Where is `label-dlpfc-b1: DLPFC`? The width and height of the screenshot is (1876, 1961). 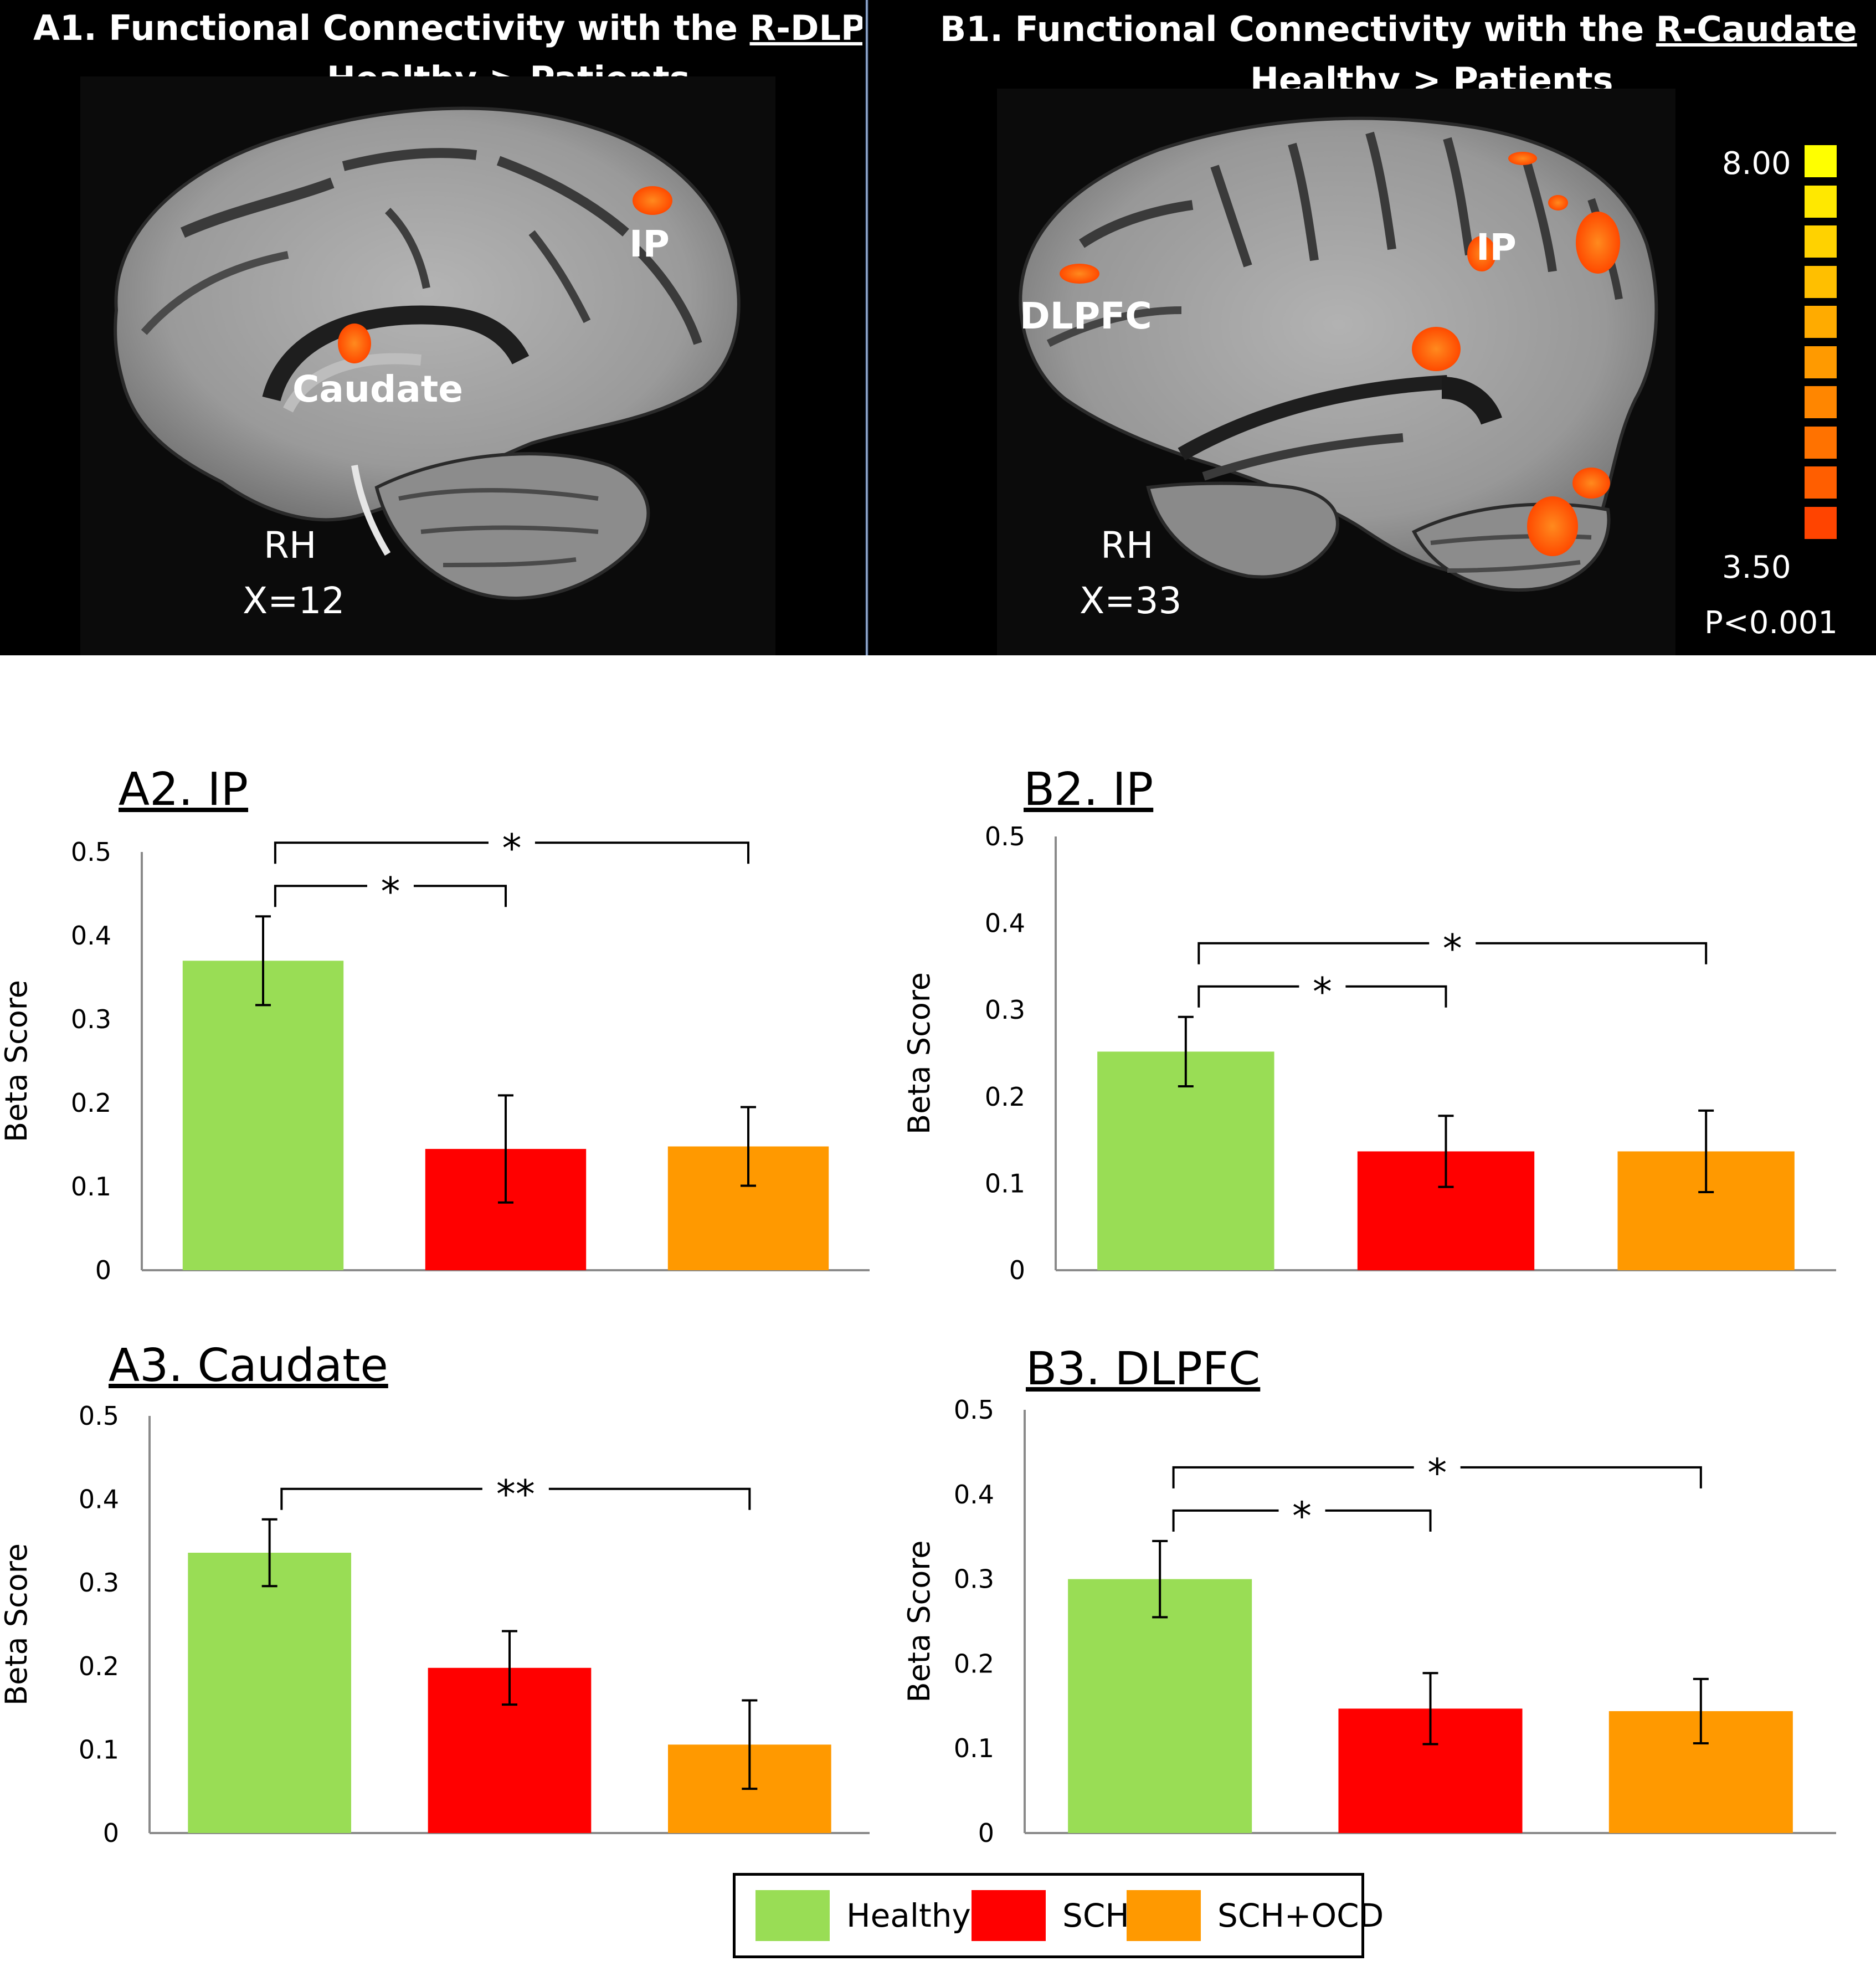 label-dlpfc-b1: DLPFC is located at coordinates (1086, 316).